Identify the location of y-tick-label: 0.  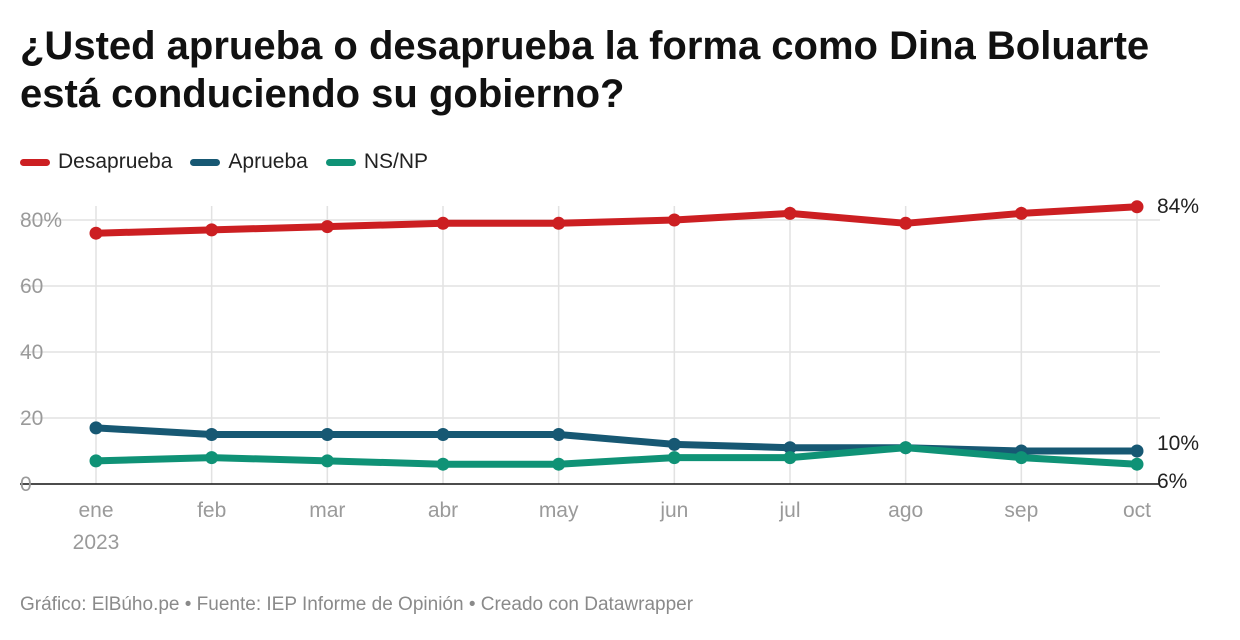
(26, 484).